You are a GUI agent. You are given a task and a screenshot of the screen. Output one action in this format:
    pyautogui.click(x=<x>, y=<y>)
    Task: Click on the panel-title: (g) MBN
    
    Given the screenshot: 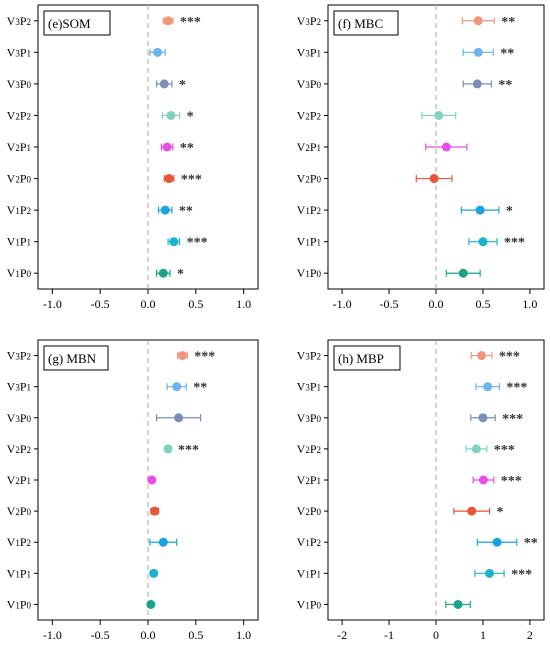 What is the action you would take?
    pyautogui.click(x=72, y=358)
    